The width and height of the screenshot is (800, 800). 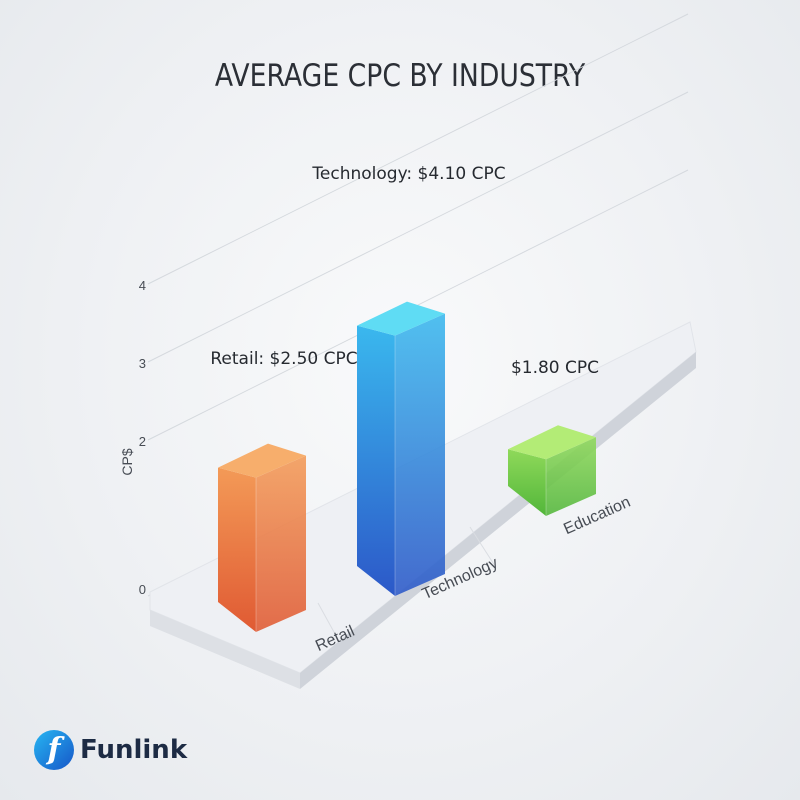 What do you see at coordinates (552, 442) in the screenshot?
I see `bar-education-top` at bounding box center [552, 442].